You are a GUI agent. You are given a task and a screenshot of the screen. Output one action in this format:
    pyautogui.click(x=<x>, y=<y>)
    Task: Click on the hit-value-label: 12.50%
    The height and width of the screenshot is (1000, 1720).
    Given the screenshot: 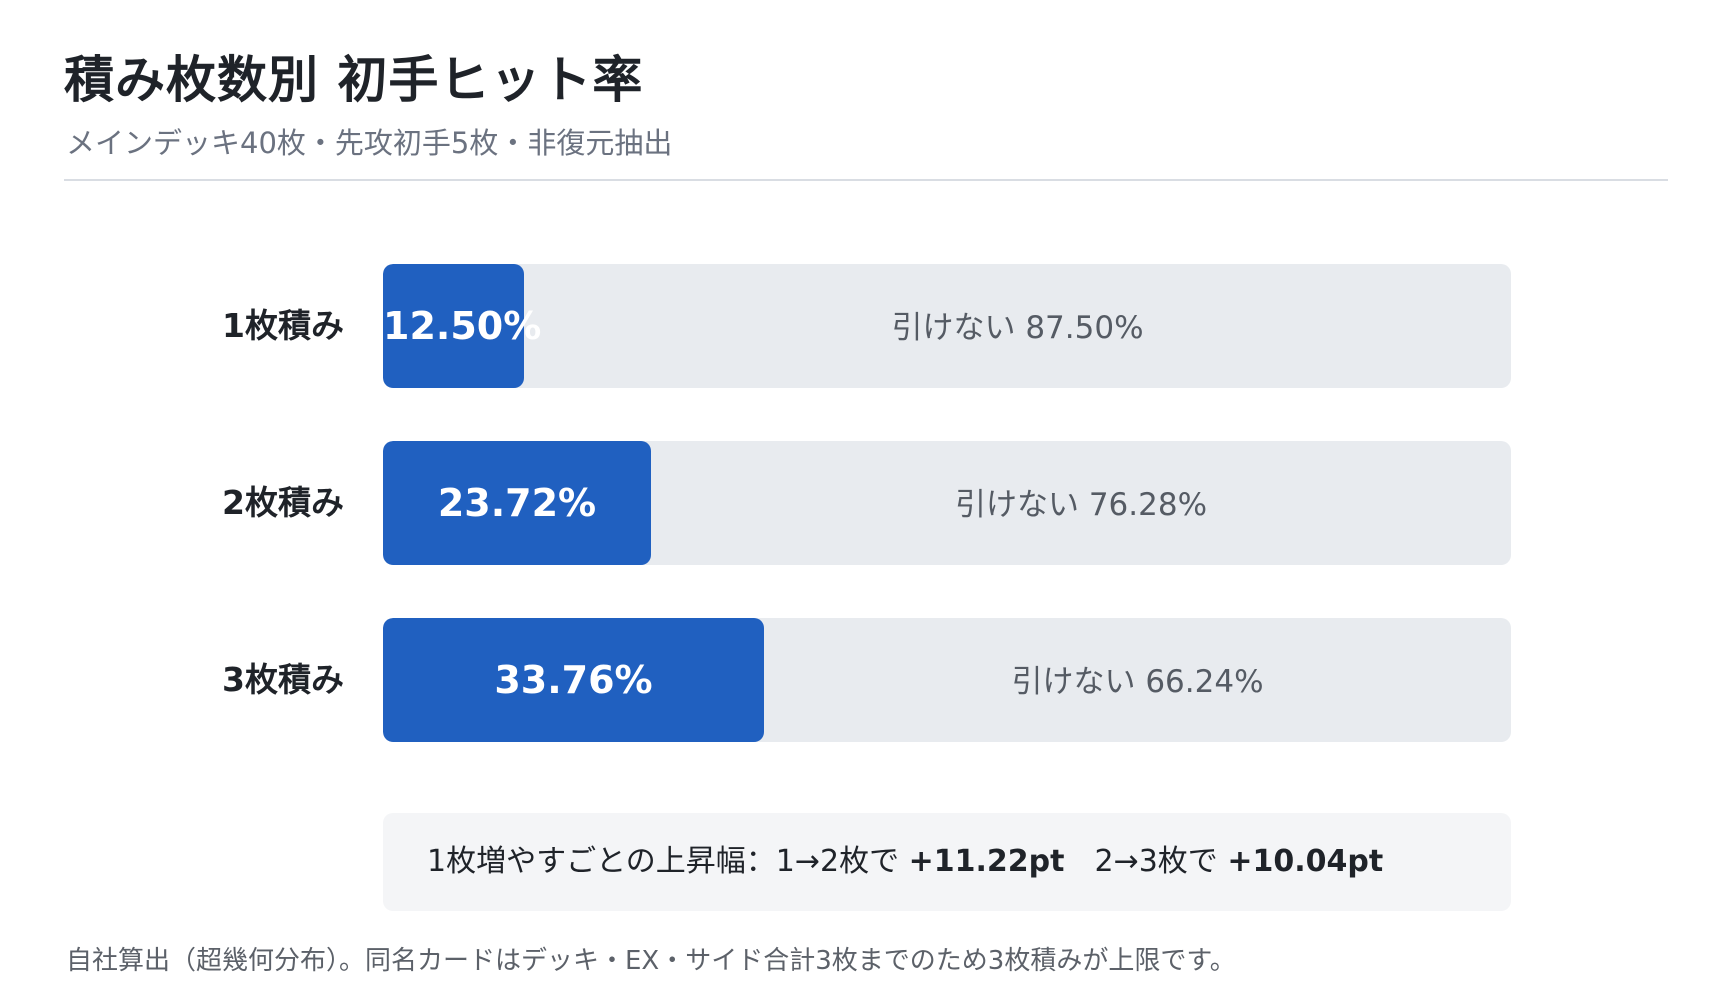 What is the action you would take?
    pyautogui.click(x=462, y=326)
    